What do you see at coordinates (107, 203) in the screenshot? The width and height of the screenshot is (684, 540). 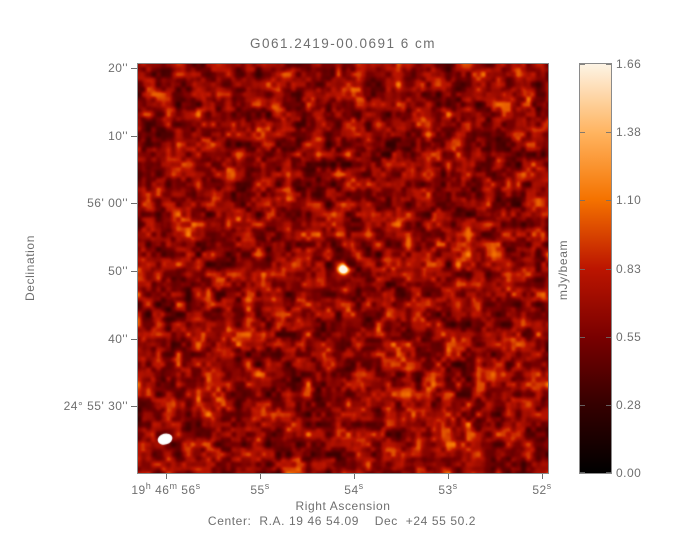 I see `y-tick-label: 56' 00''` at bounding box center [107, 203].